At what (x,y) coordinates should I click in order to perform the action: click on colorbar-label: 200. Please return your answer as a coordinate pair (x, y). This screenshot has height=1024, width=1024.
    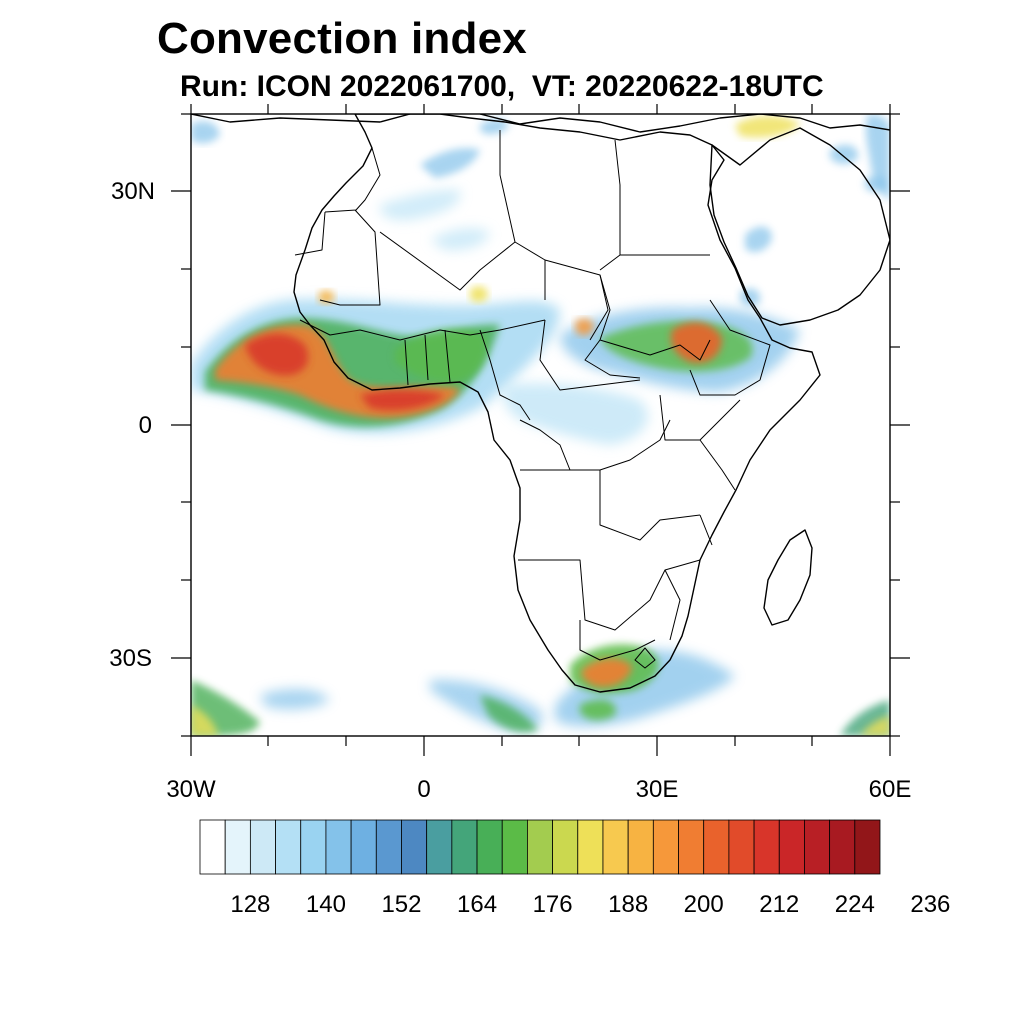
    Looking at the image, I should click on (704, 904).